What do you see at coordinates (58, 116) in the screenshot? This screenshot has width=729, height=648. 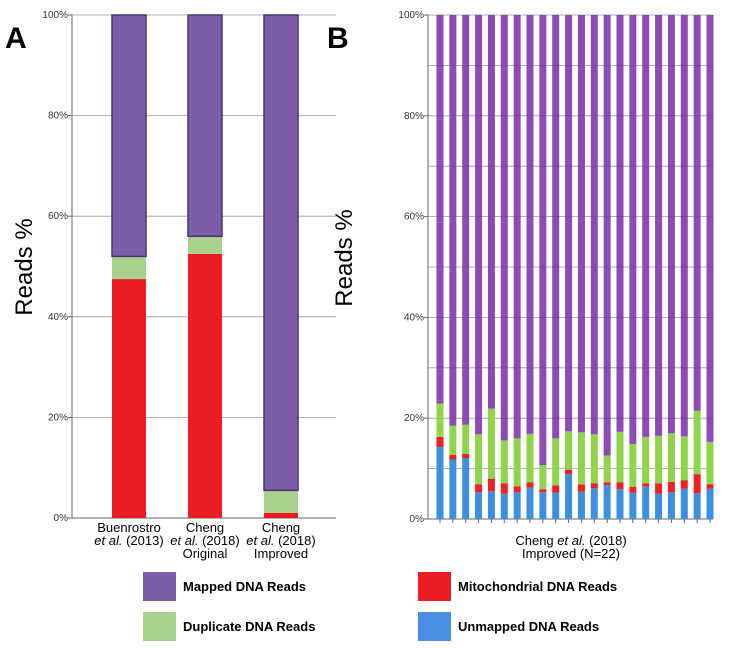 I see `y-tick-label: 80%` at bounding box center [58, 116].